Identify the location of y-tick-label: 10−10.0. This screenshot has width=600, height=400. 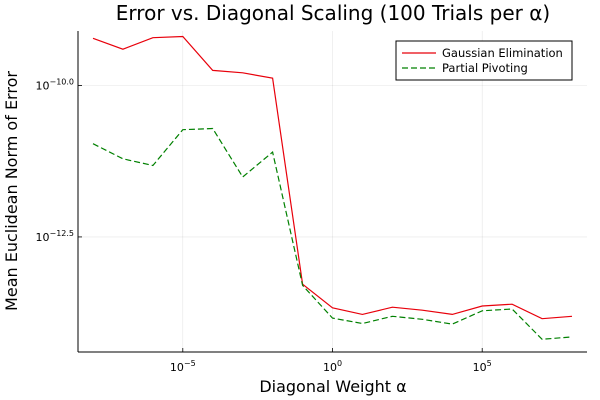
(54, 85).